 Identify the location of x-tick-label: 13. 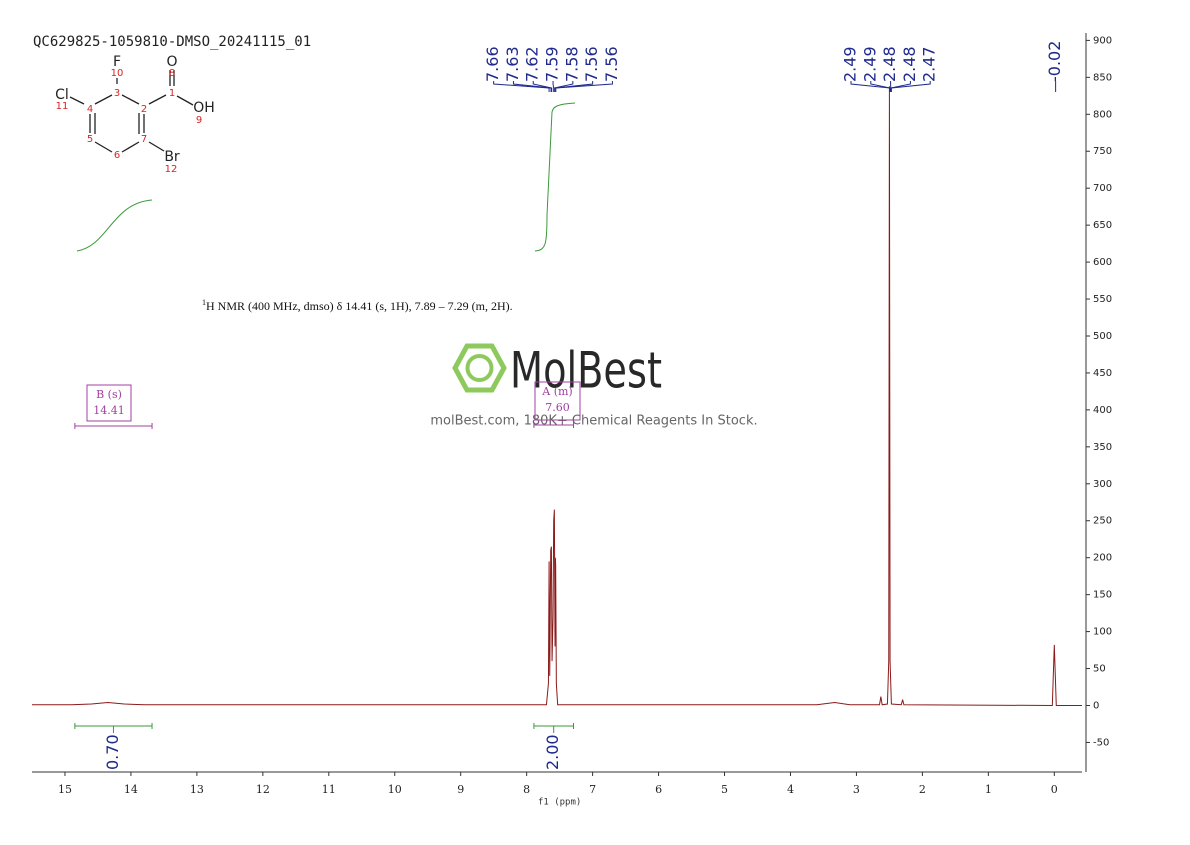
(197, 789).